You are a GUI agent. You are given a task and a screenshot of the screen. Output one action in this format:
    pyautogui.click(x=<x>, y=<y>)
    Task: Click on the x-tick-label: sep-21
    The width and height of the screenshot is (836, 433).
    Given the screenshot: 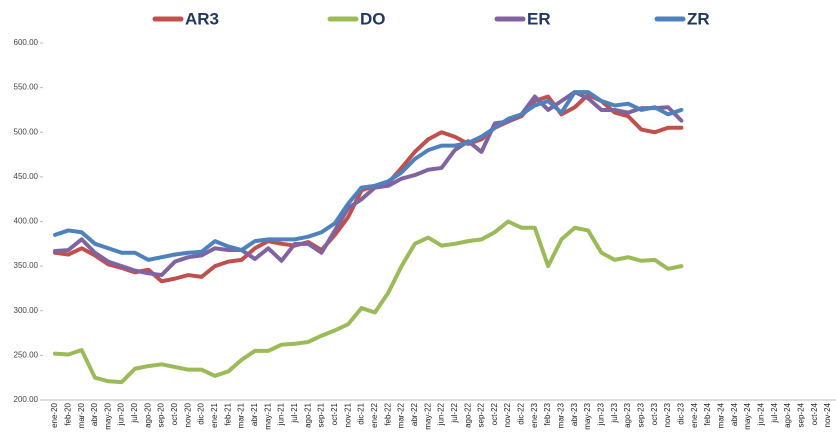 What is the action you would take?
    pyautogui.click(x=321, y=414)
    